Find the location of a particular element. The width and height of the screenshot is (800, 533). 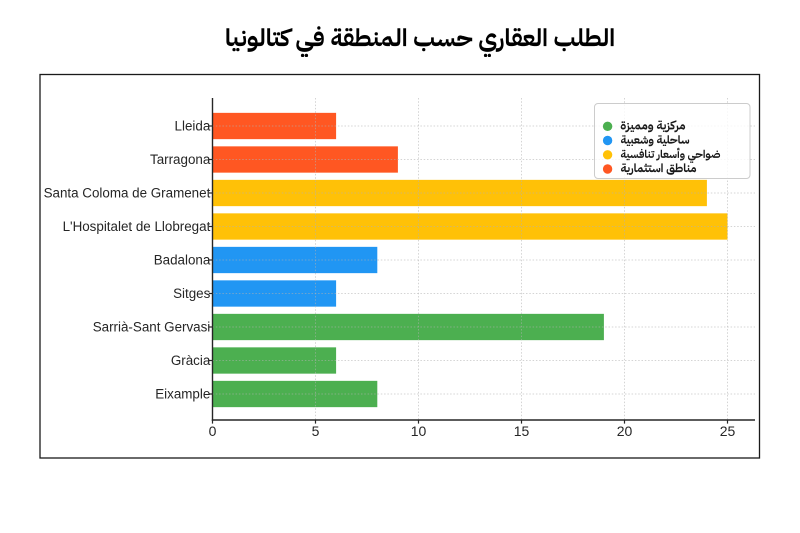

svg-text: 10 is located at coordinates (419, 431).